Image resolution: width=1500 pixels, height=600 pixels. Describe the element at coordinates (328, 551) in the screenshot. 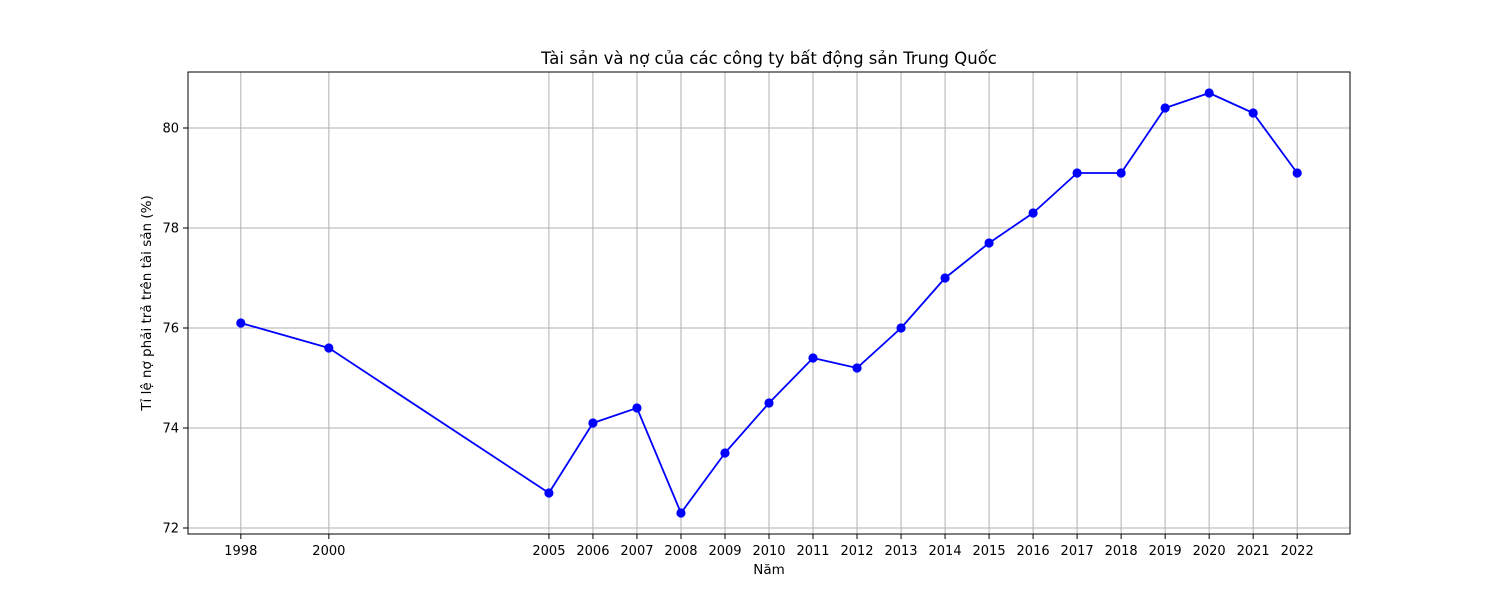

I see `x-tick-label: 2000` at that location.